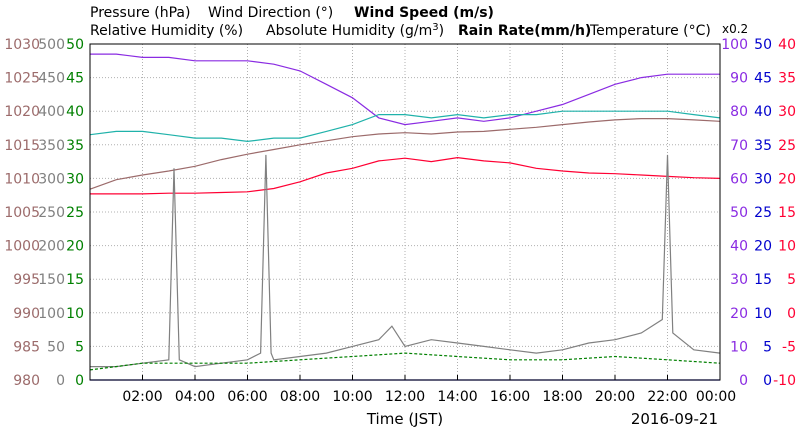 The height and width of the screenshot is (434, 800). Describe the element at coordinates (739, 247) in the screenshot. I see `y-tick-label-relative-humidity: 40` at that location.